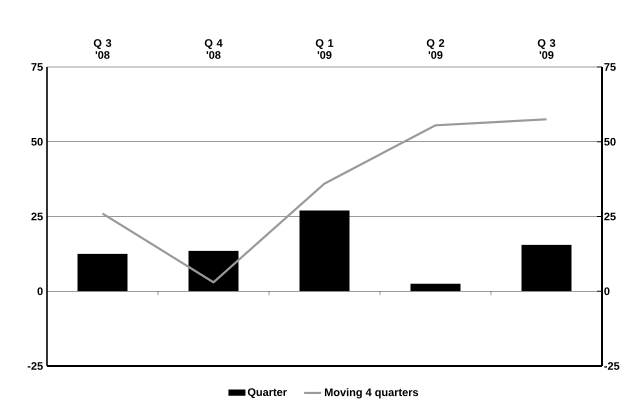 Image resolution: width=637 pixels, height=416 pixels. I want to click on x-tick-label: Q 4 '08, so click(213, 49).